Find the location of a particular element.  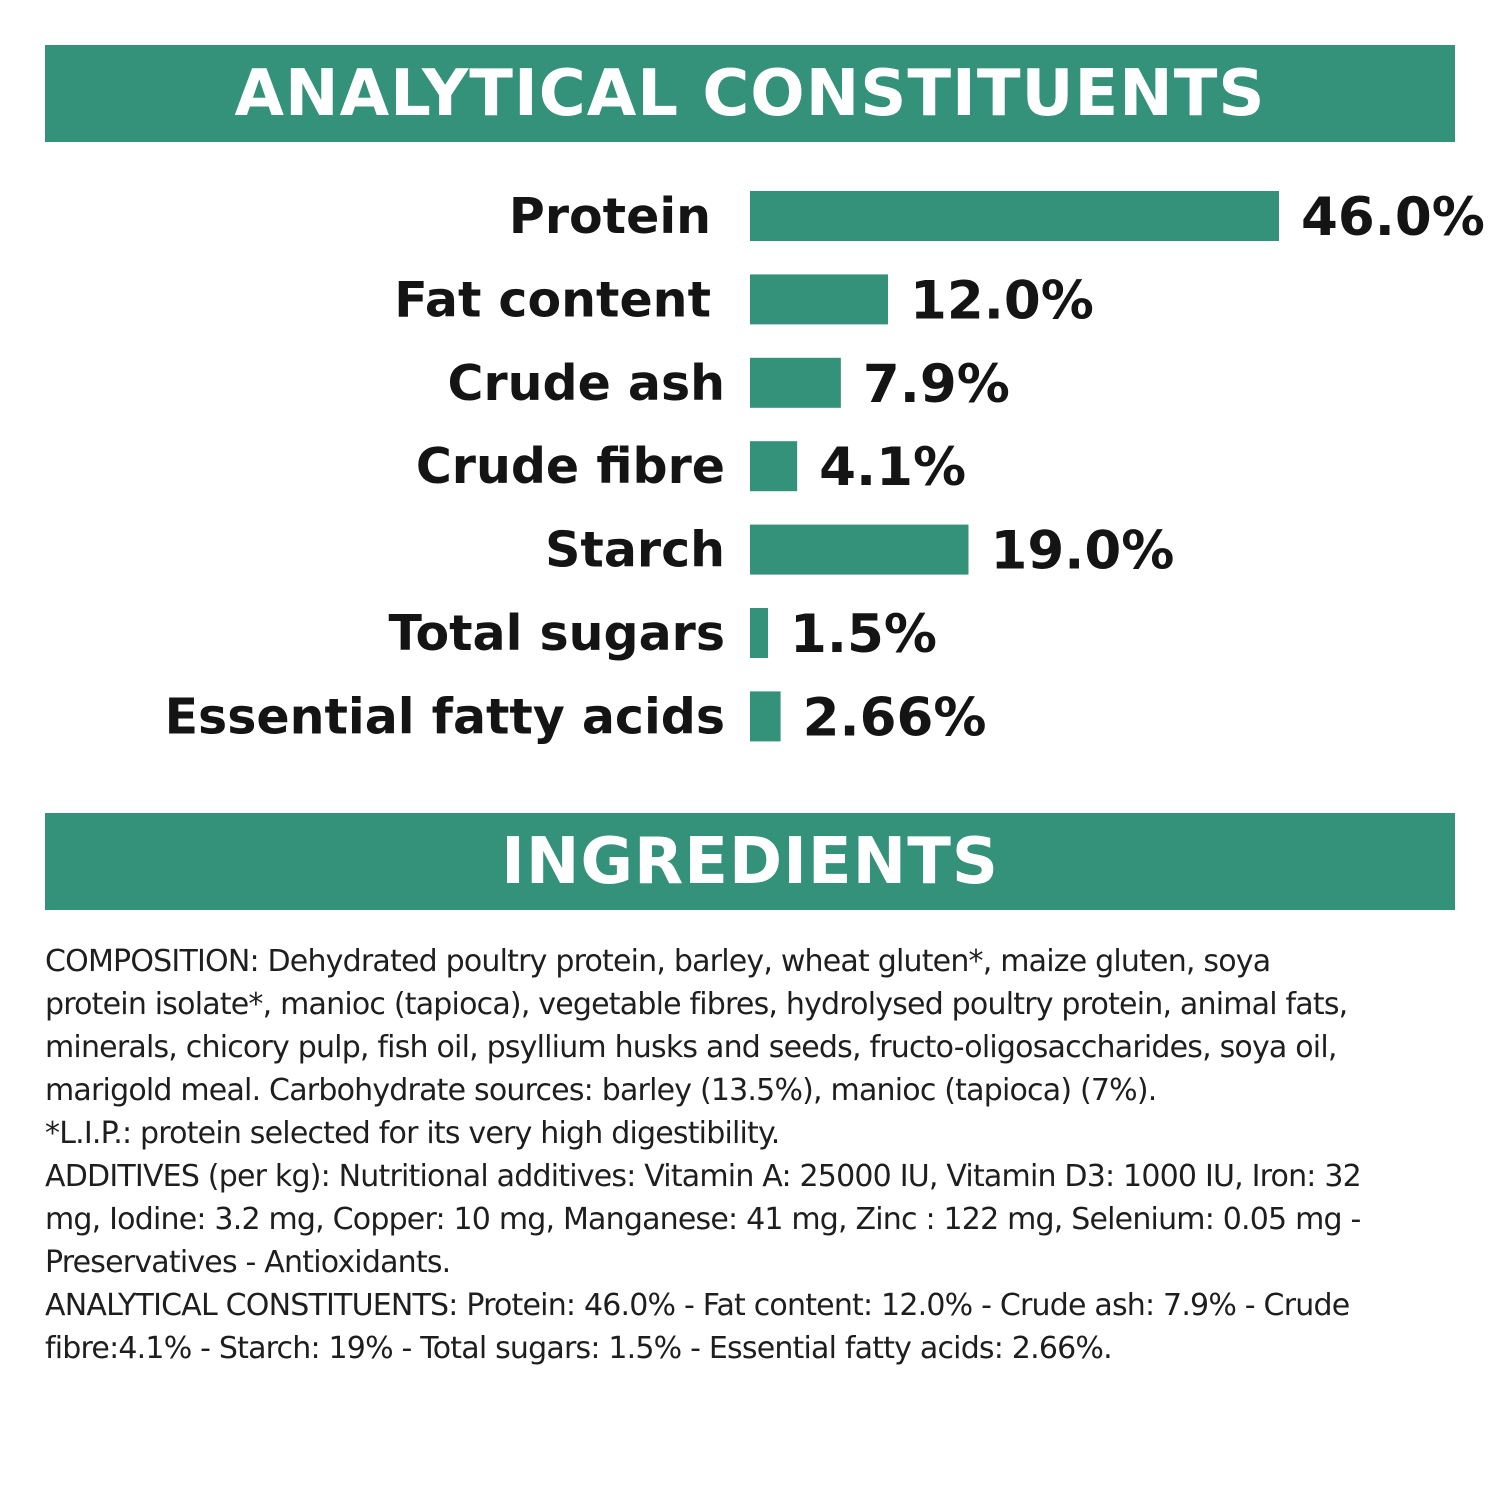

bar-crude-fibre is located at coordinates (774, 466).